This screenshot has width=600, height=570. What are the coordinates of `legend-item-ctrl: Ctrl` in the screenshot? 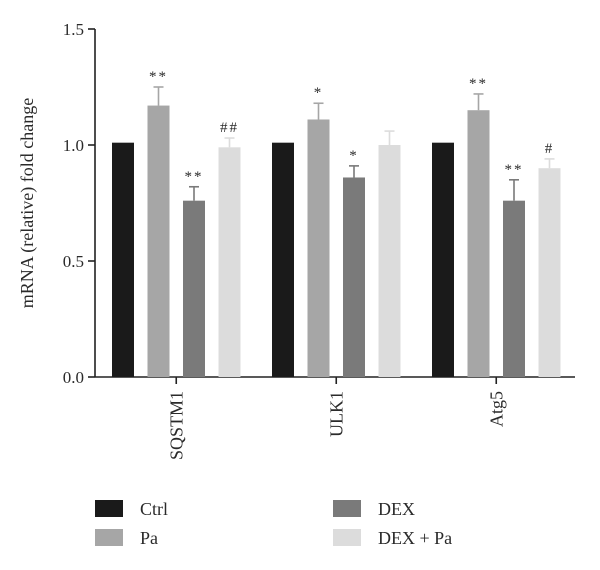 It's located at (131, 509).